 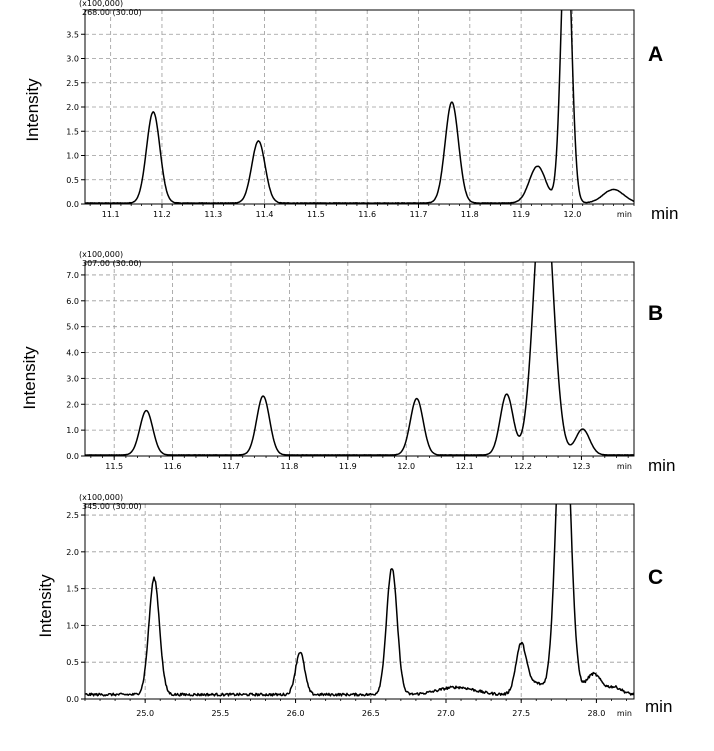 I want to click on x-tick-label: 11.2, so click(x=162, y=214).